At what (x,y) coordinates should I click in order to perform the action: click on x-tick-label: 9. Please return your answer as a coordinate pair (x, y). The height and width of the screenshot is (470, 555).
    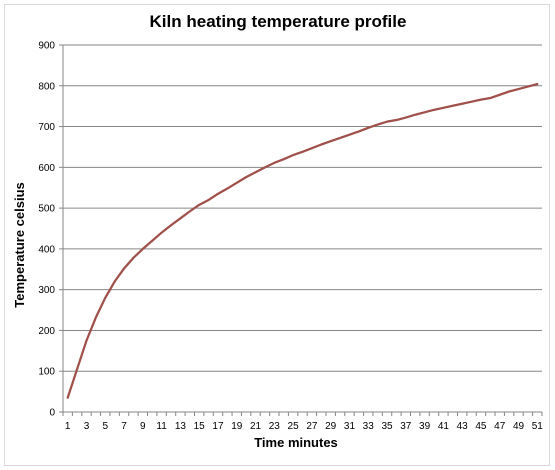
    Looking at the image, I should click on (143, 426).